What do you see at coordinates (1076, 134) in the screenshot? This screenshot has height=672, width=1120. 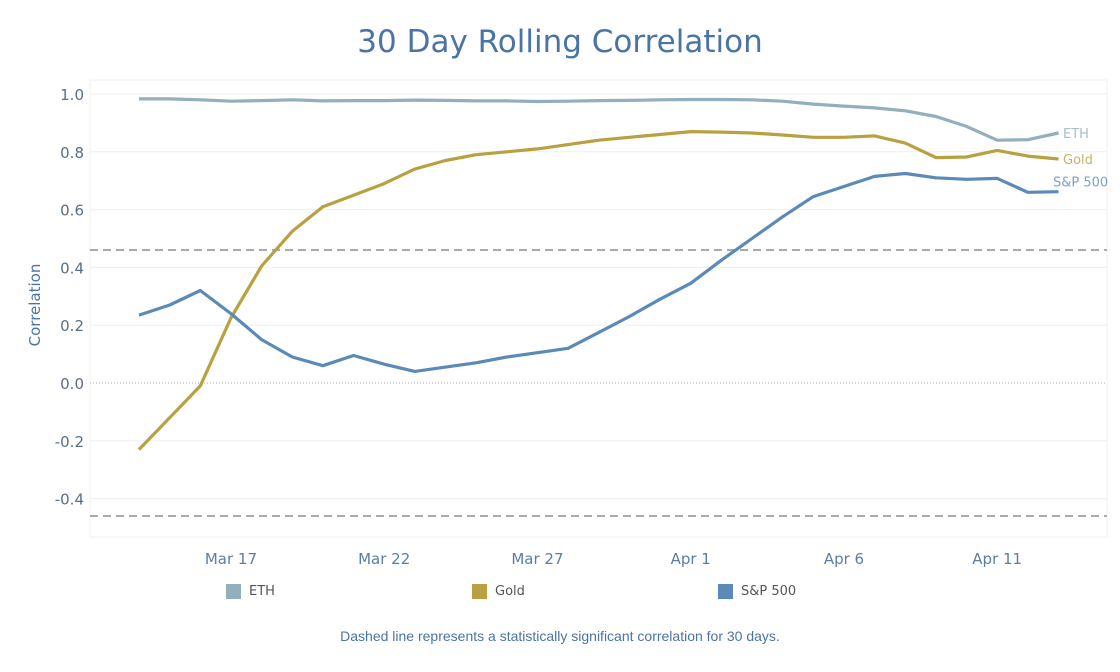 I see `series-end-label: ETH` at bounding box center [1076, 134].